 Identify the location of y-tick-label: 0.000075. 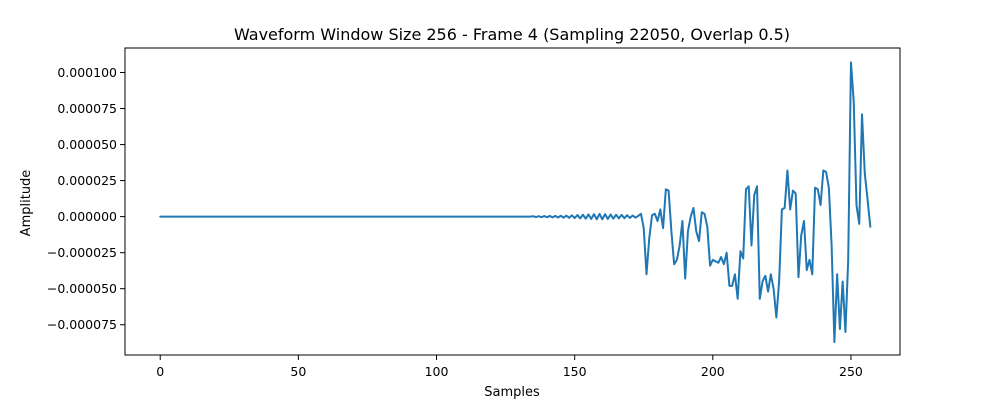
(87, 108).